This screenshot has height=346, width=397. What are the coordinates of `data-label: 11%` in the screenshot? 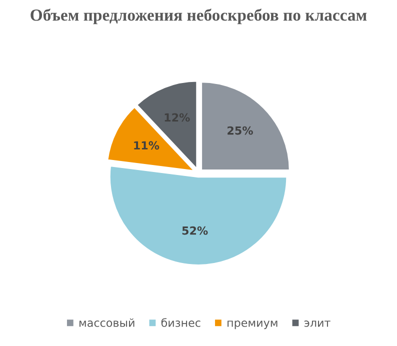 It's located at (147, 145).